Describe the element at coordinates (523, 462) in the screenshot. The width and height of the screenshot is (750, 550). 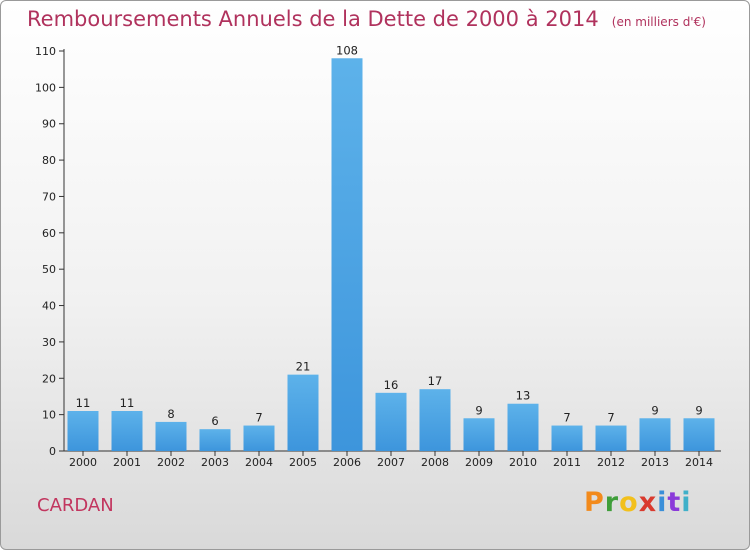
I see `x-tick-label: 2010` at that location.